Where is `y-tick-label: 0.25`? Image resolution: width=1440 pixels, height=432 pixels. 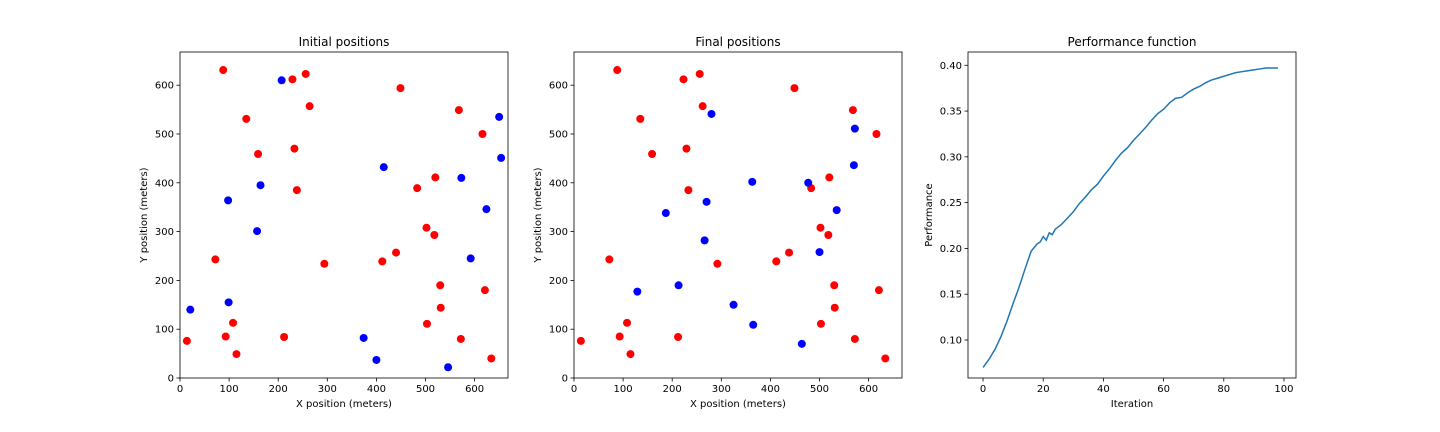
y-tick-label: 0.25 is located at coordinates (951, 203).